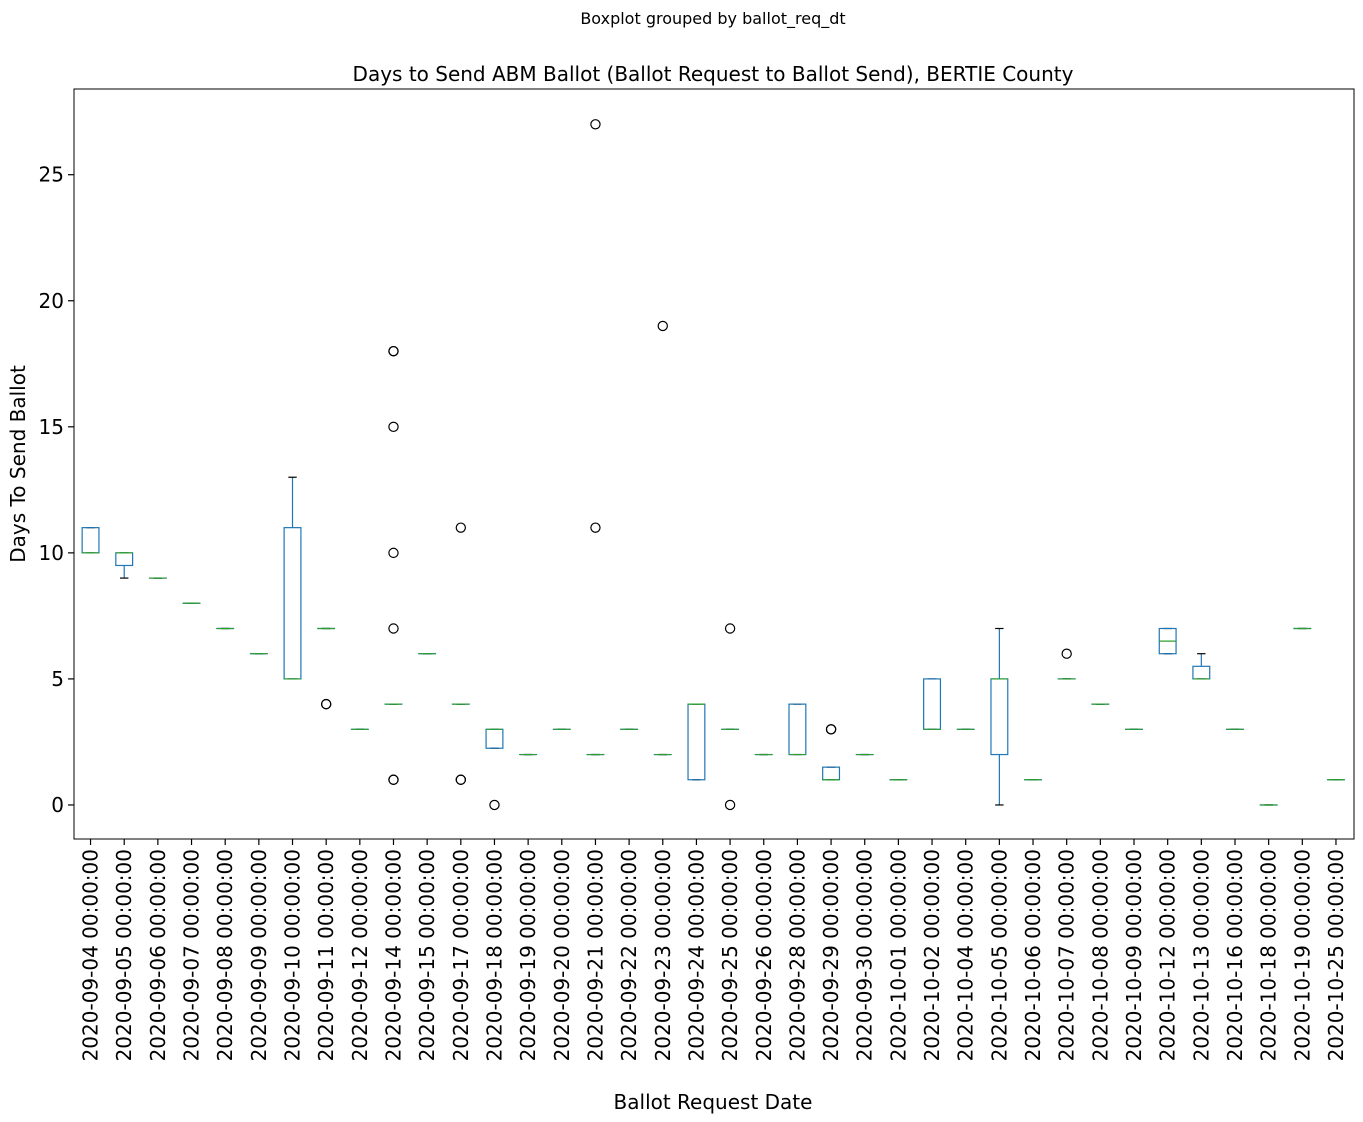 Image resolution: width=1363 pixels, height=1122 pixels. What do you see at coordinates (764, 955) in the screenshot?
I see `x-tick-label: 2020-09-26 00:00:00` at bounding box center [764, 955].